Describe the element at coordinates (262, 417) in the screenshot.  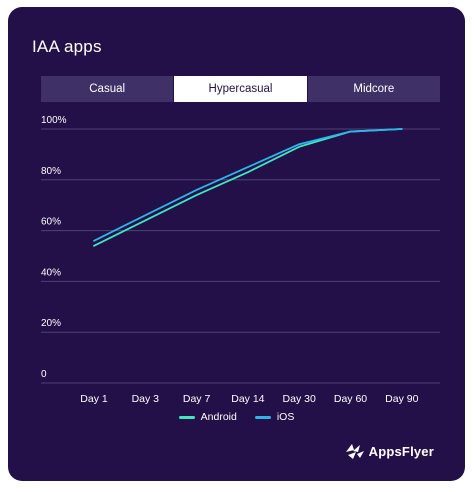
I see `legend-swatch-ios` at that location.